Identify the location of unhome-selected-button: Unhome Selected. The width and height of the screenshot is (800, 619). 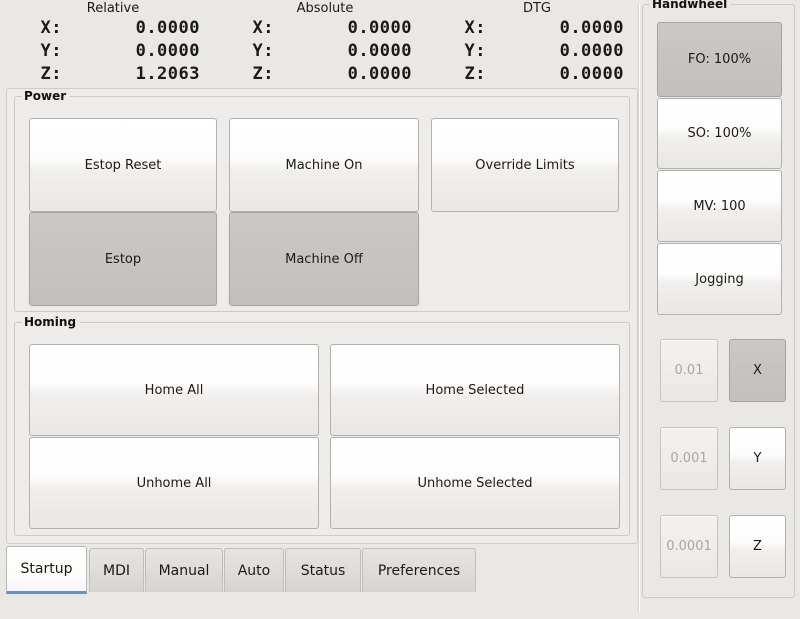
(475, 483).